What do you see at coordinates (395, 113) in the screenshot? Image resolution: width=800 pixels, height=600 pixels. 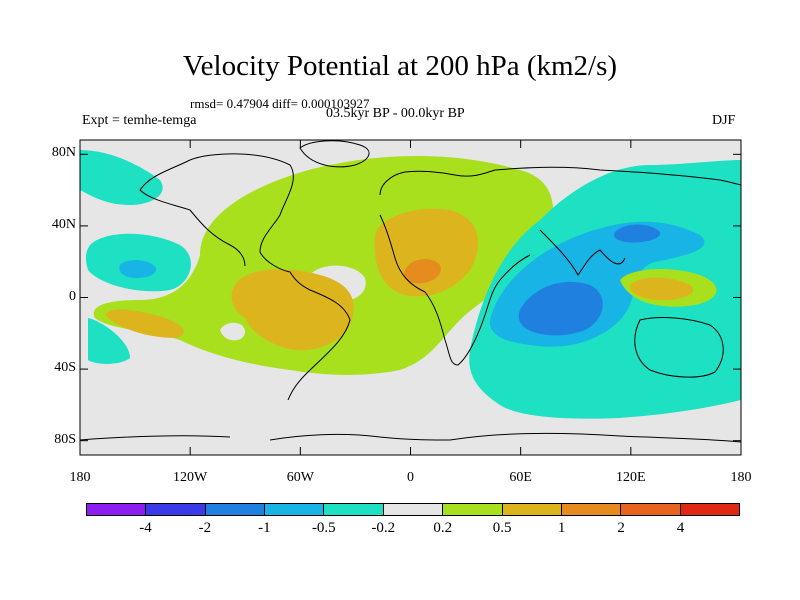 I see `period-label: 03.5kyr BP - 00.0kyr BP` at bounding box center [395, 113].